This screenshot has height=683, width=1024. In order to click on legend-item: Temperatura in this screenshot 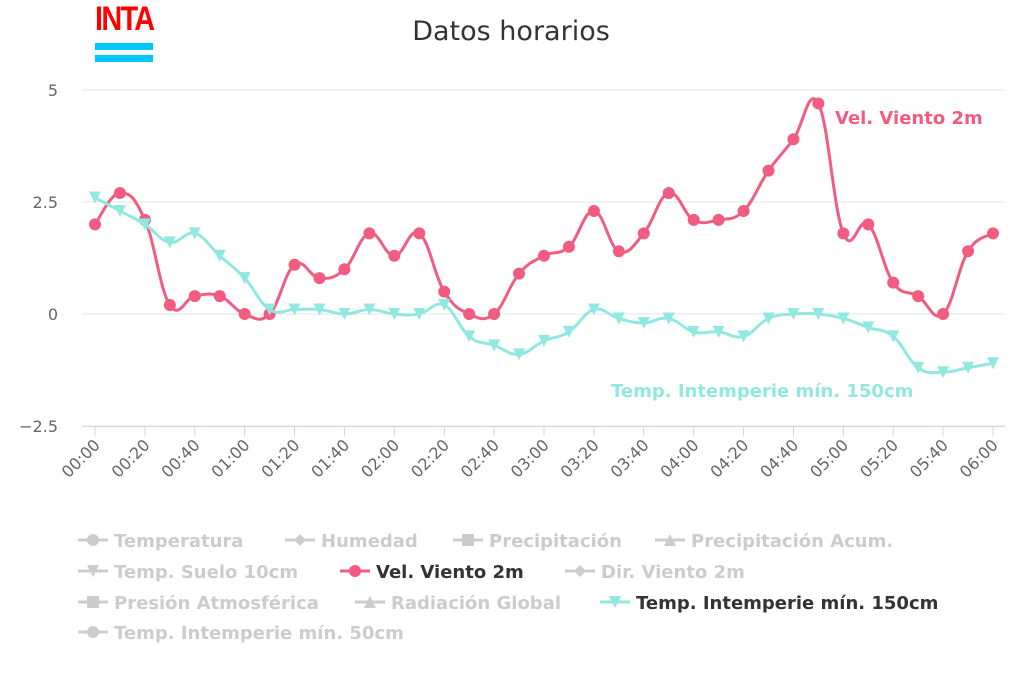, I will do `click(160, 541)`.